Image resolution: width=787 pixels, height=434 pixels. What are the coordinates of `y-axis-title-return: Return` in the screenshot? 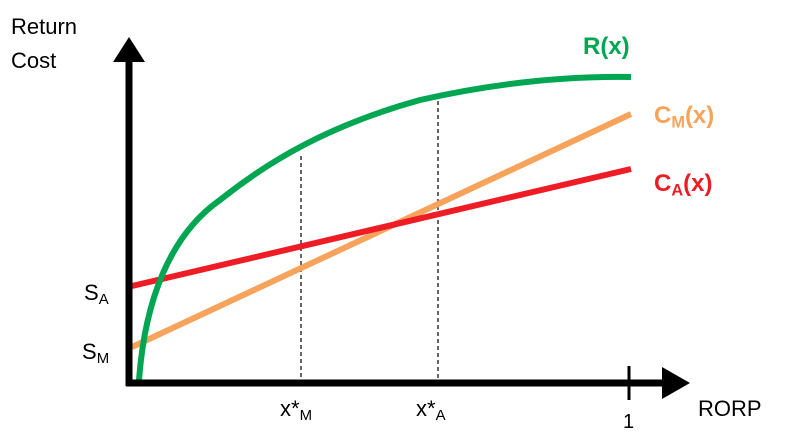 It's located at (44, 26).